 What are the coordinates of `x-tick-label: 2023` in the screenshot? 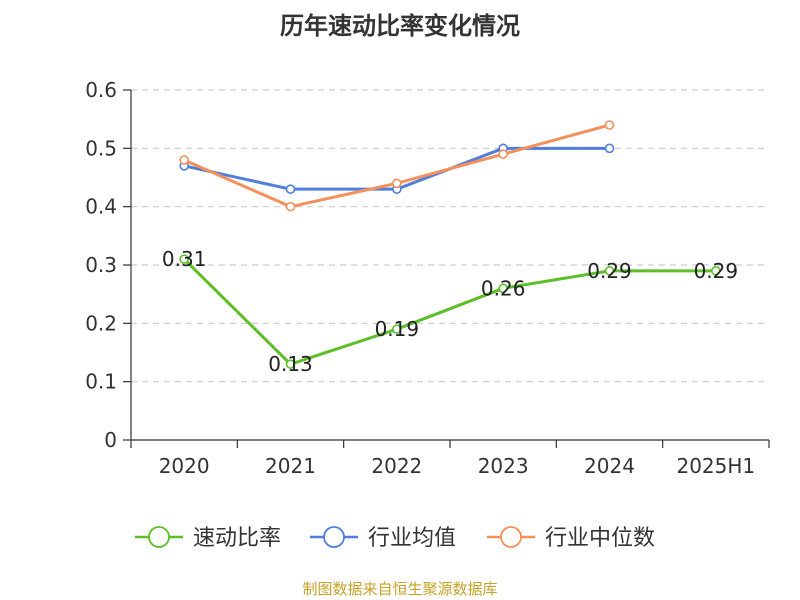 It's located at (503, 466).